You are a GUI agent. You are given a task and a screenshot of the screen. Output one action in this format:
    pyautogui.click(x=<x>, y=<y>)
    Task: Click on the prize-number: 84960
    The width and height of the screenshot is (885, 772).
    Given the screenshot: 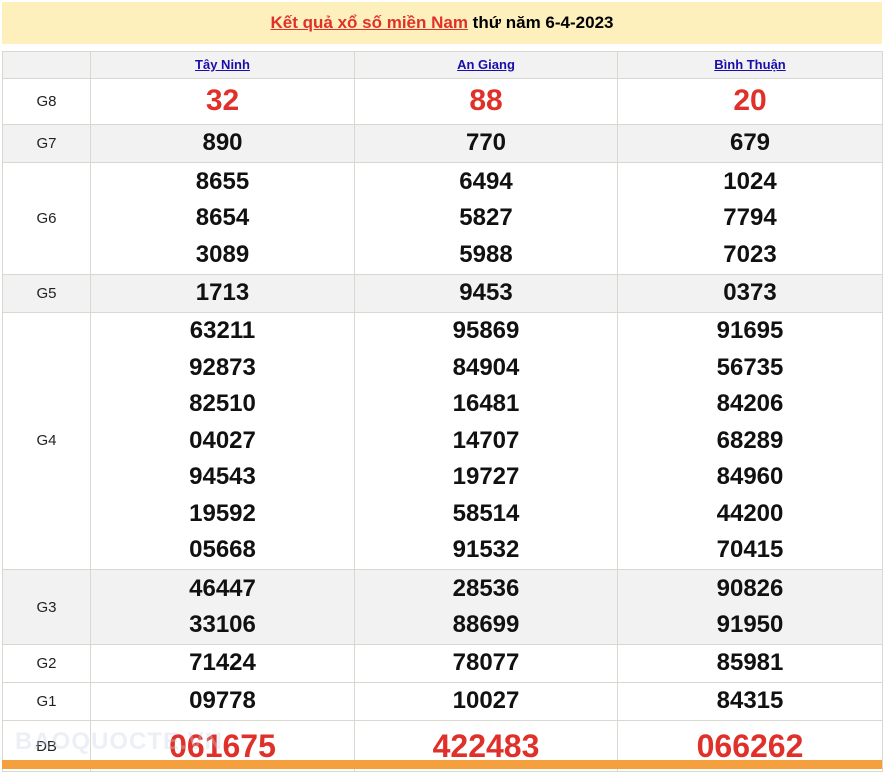 What is the action you would take?
    pyautogui.click(x=750, y=476)
    